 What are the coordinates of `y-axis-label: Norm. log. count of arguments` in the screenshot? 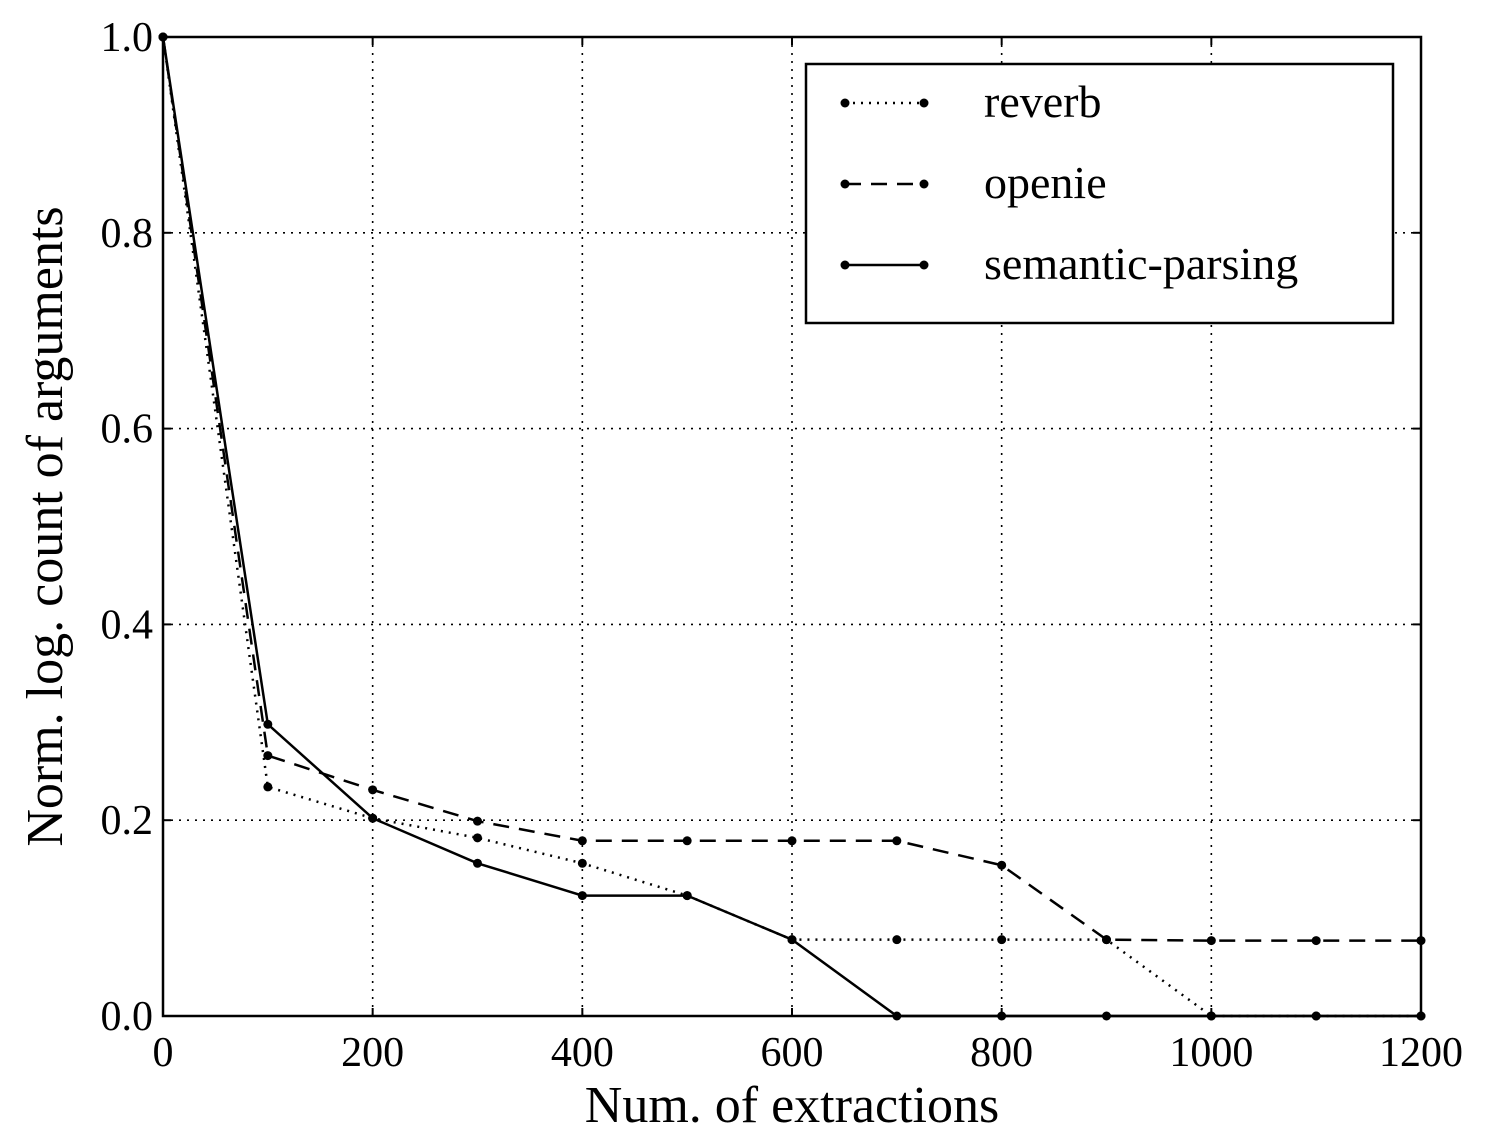 It's located at (45, 526).